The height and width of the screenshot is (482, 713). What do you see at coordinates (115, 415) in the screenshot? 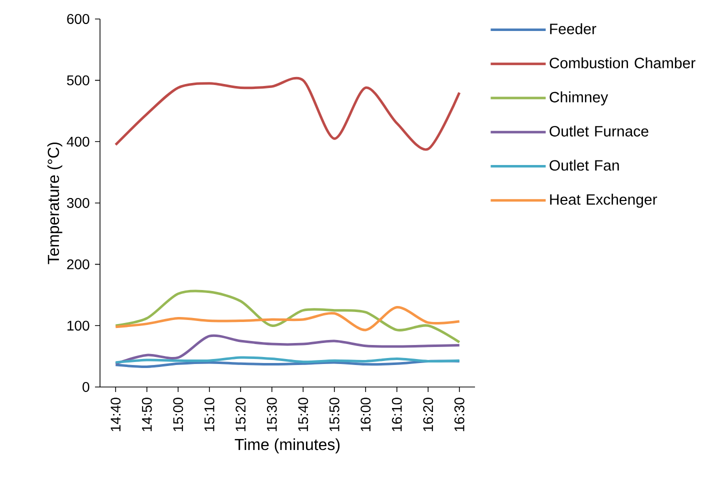
I see `x-tick-label: 14:40` at bounding box center [115, 415].